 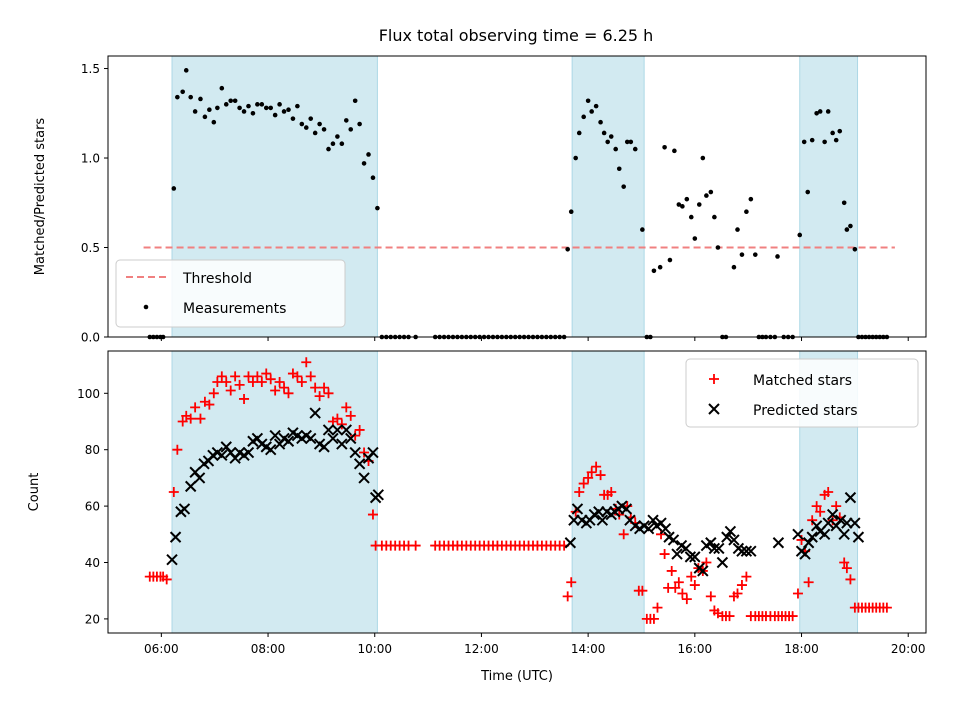 What do you see at coordinates (92, 507) in the screenshot?
I see `bottom-y-tick-label: 60` at bounding box center [92, 507].